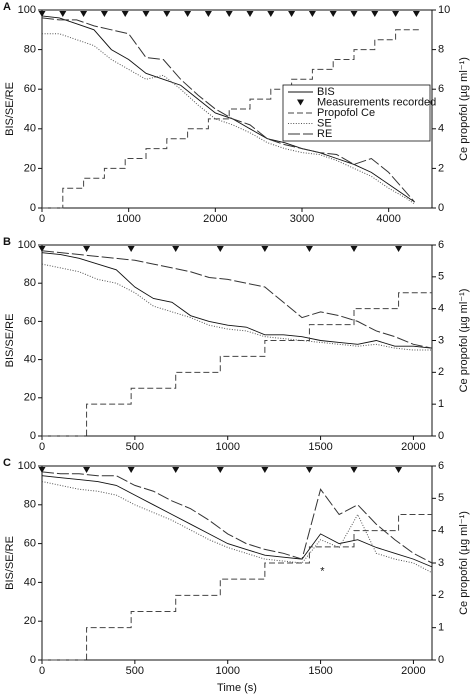 This screenshot has width=474, height=697. I want to click on y2-tick-label: 3, so click(441, 563).